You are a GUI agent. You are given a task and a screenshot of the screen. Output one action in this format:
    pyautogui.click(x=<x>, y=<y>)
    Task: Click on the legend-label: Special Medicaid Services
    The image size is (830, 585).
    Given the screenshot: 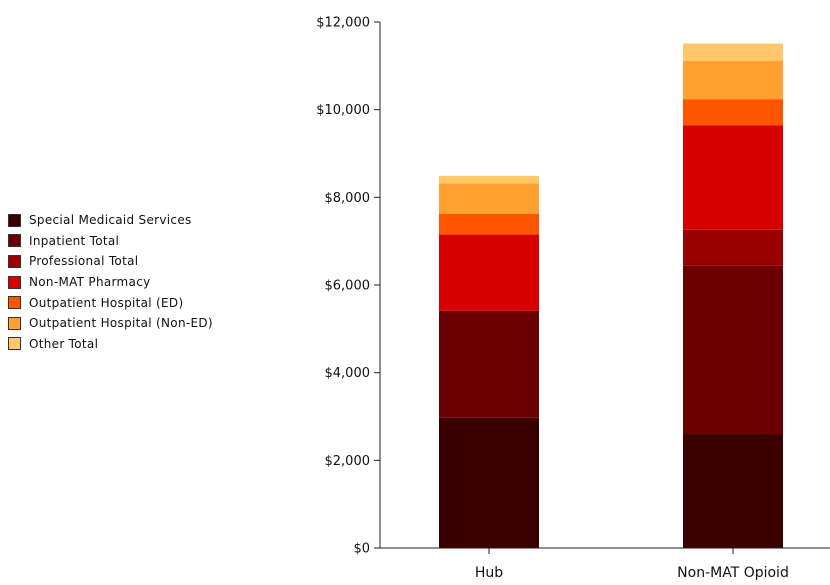 What is the action you would take?
    pyautogui.click(x=110, y=220)
    